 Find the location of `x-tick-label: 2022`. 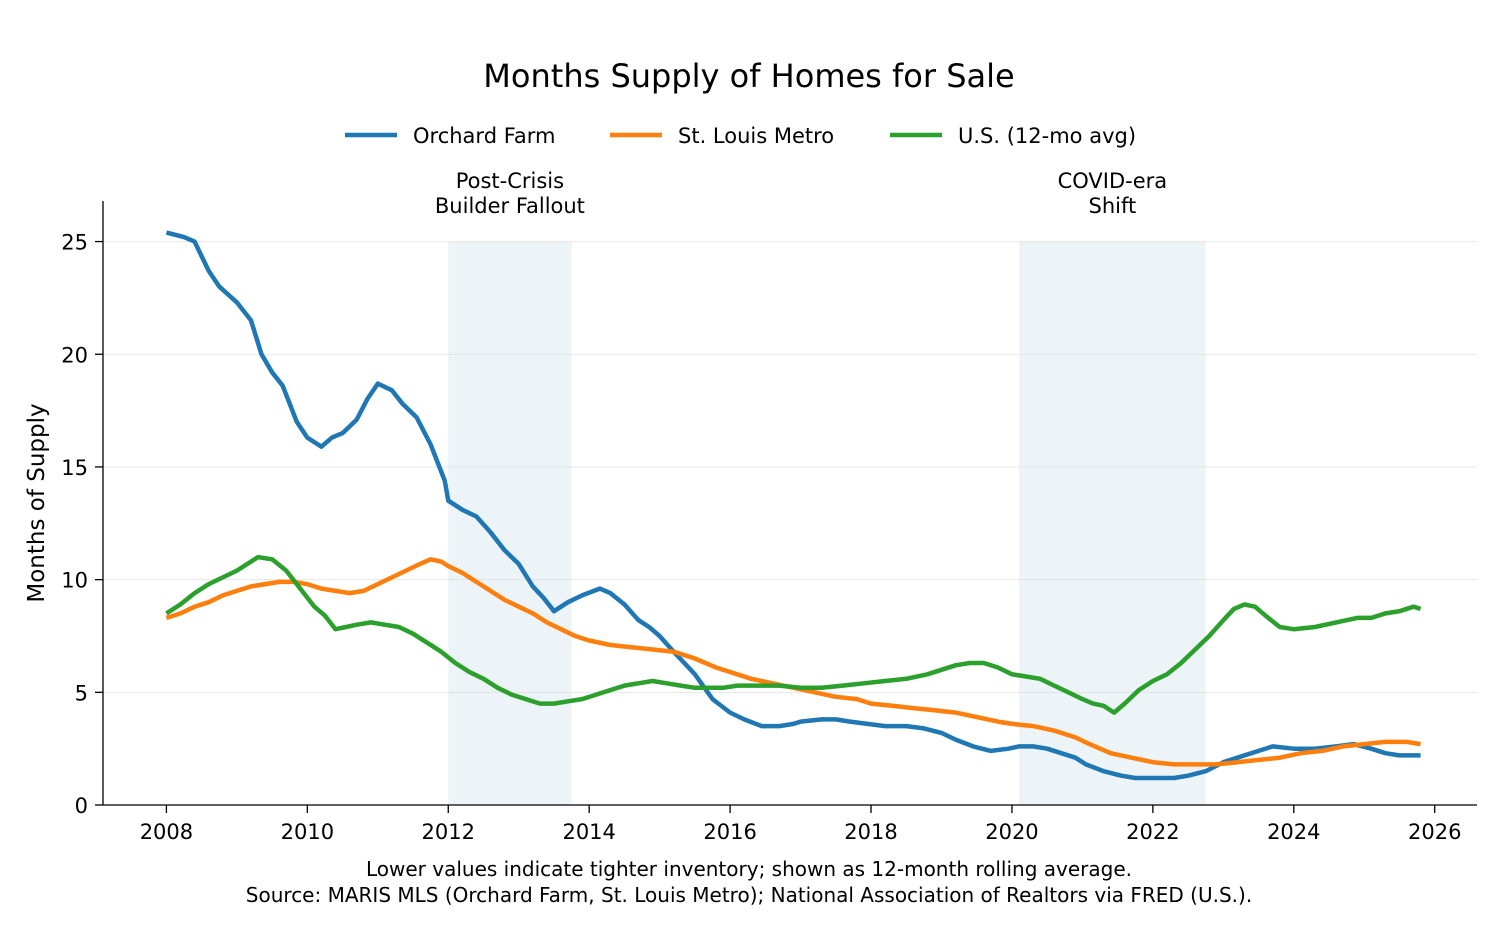

x-tick-label: 2022 is located at coordinates (1152, 832).